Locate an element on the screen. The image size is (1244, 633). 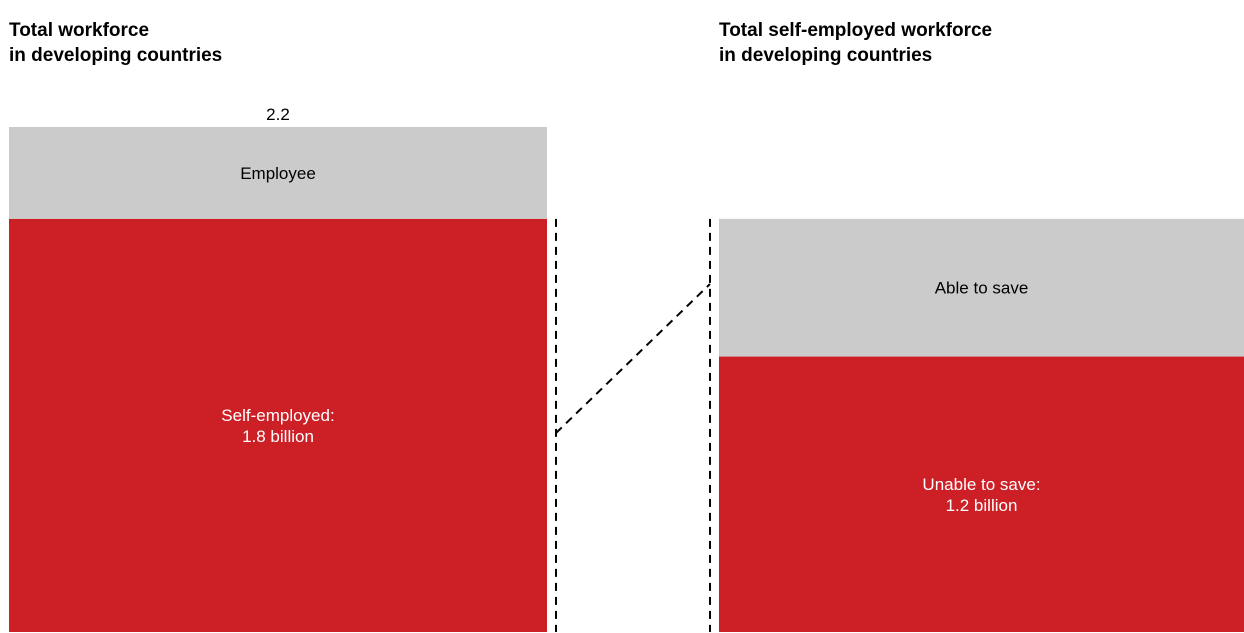
bar-0-segment-0-label: Self-employed: 1.8 billion is located at coordinates (277, 426).